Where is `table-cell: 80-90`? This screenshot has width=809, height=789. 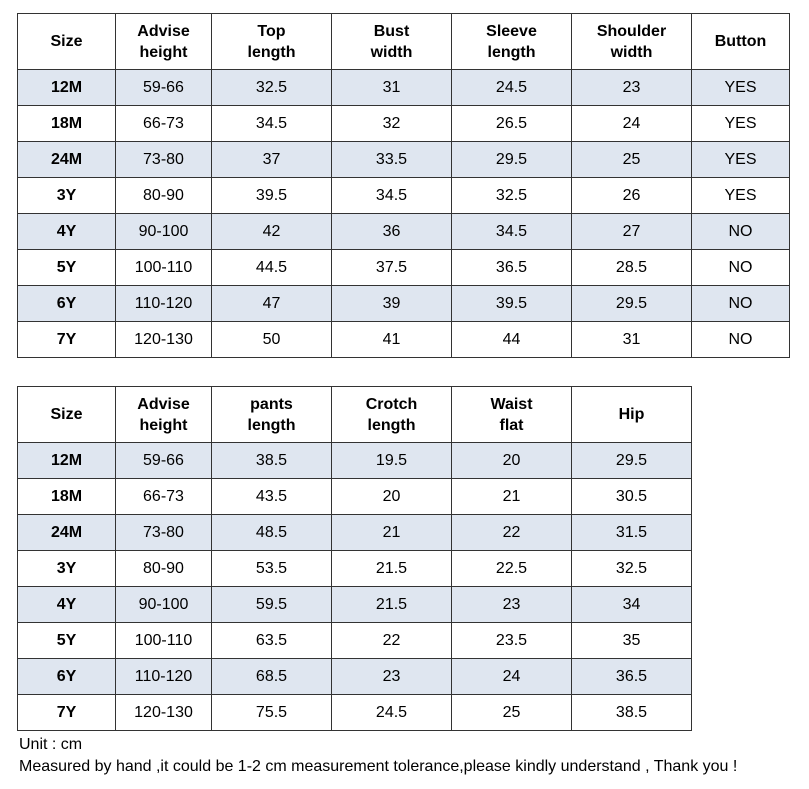 table-cell: 80-90 is located at coordinates (163, 195).